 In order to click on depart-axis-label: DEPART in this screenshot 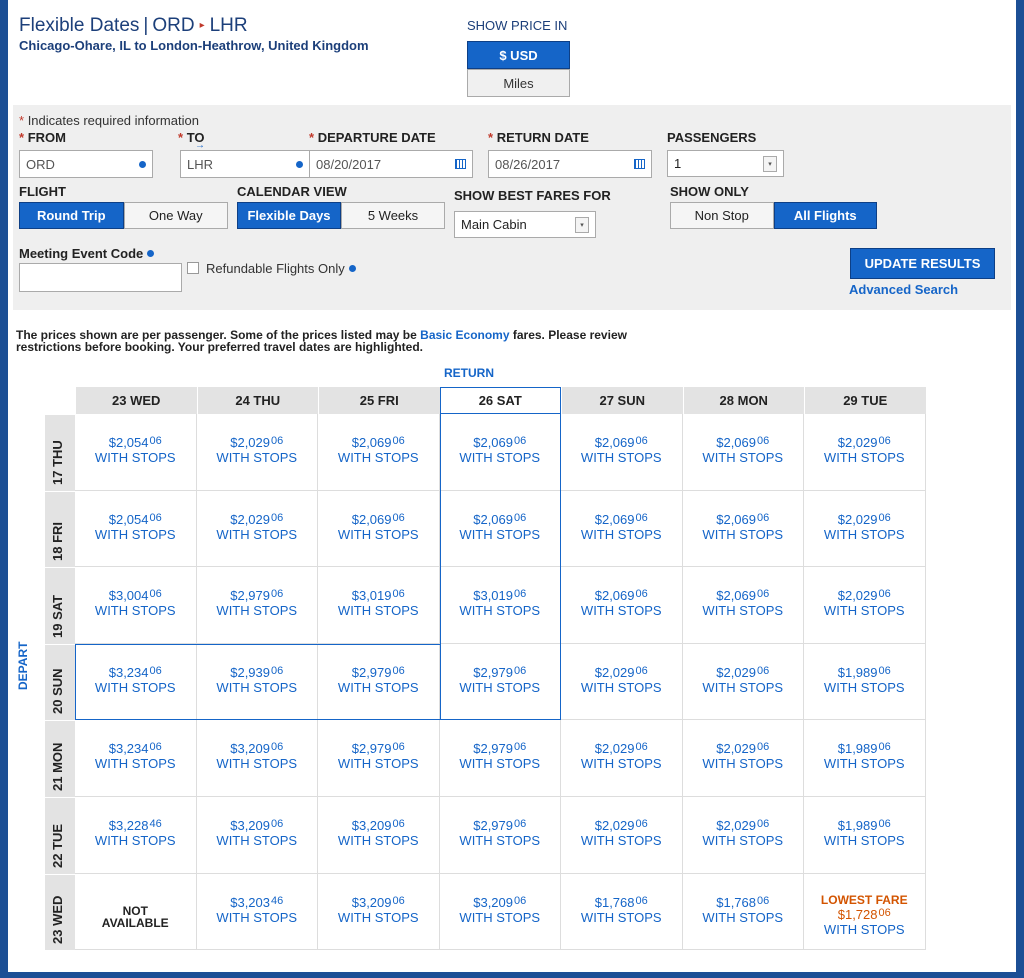, I will do `click(23, 665)`.